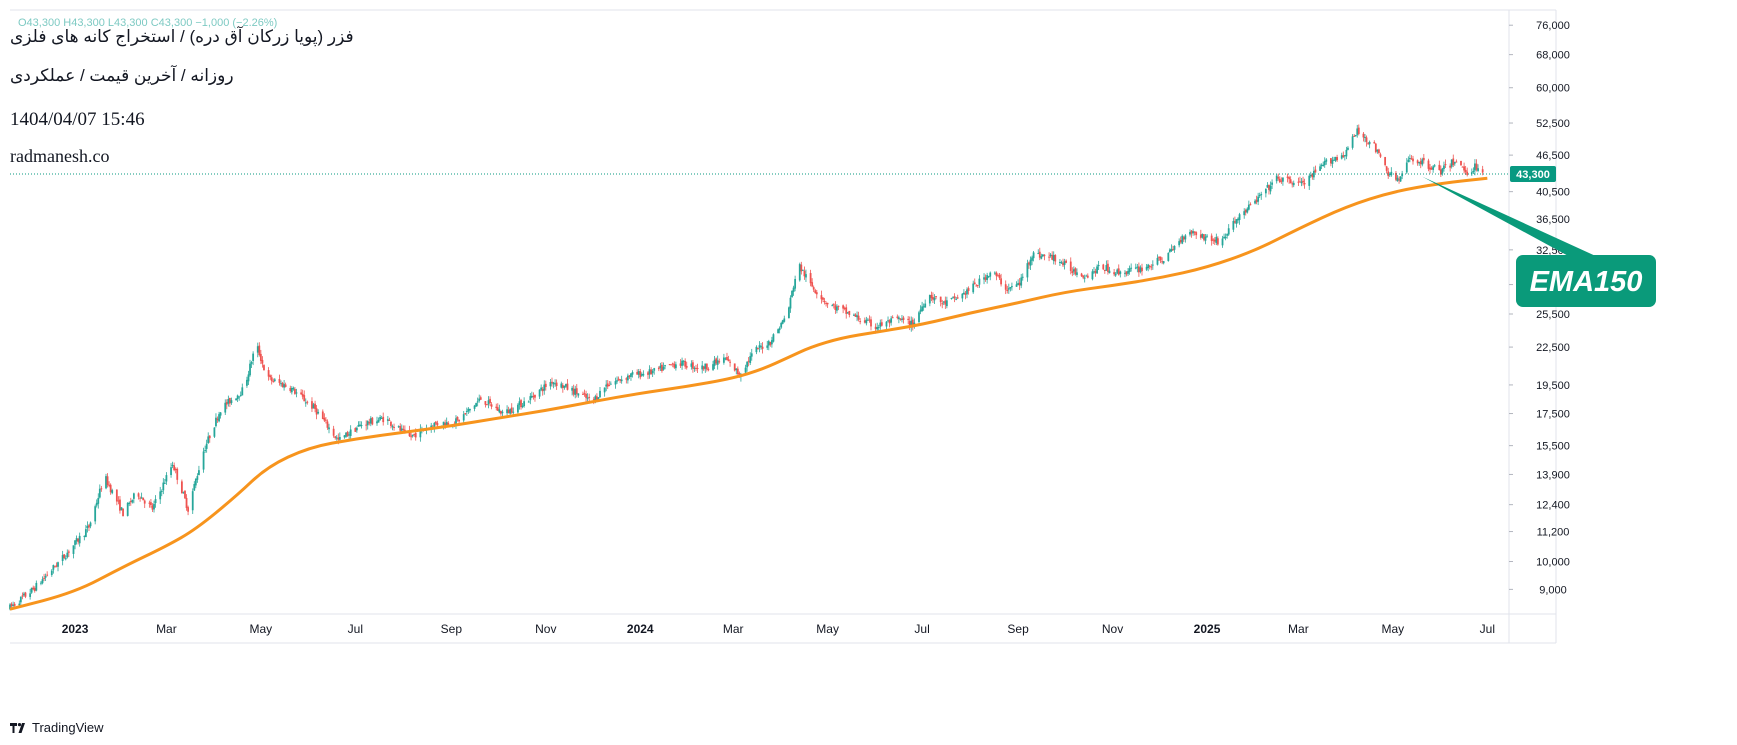 The height and width of the screenshot is (745, 1737). Describe the element at coordinates (57, 727) in the screenshot. I see `tradingview-brand: TradingView` at that location.